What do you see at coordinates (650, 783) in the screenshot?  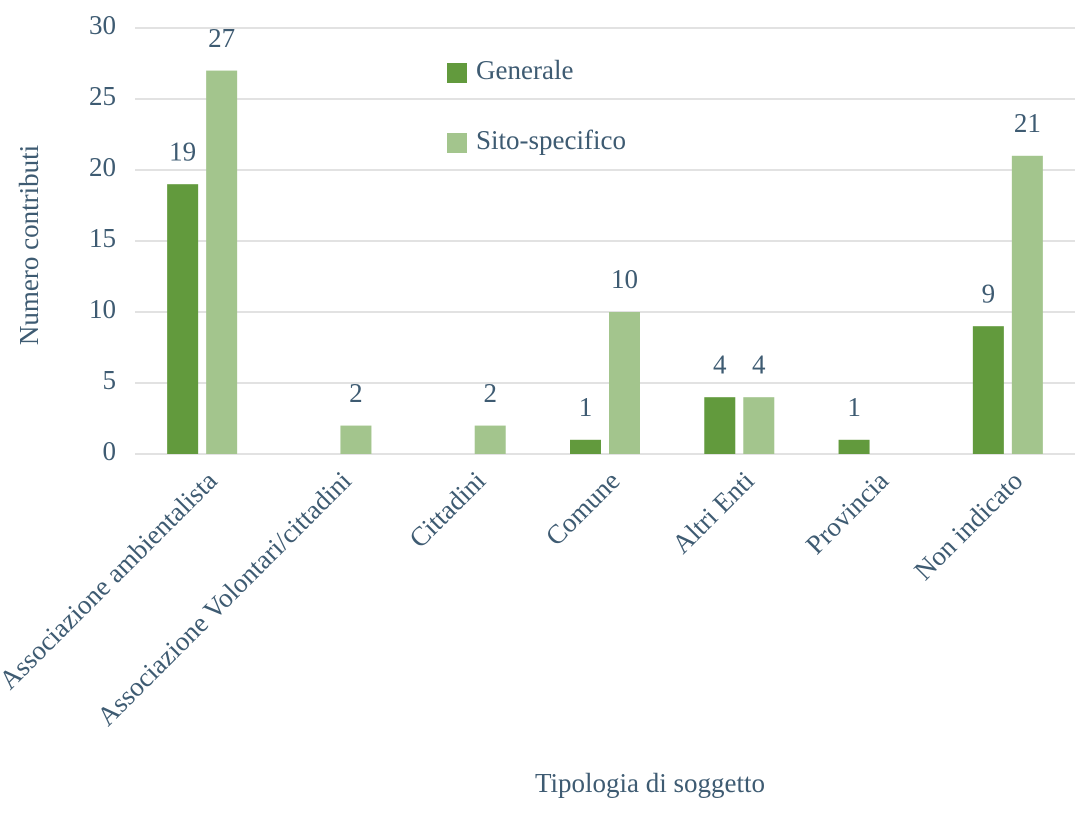 I see `x-axis-label: Tipologia di soggetto` at bounding box center [650, 783].